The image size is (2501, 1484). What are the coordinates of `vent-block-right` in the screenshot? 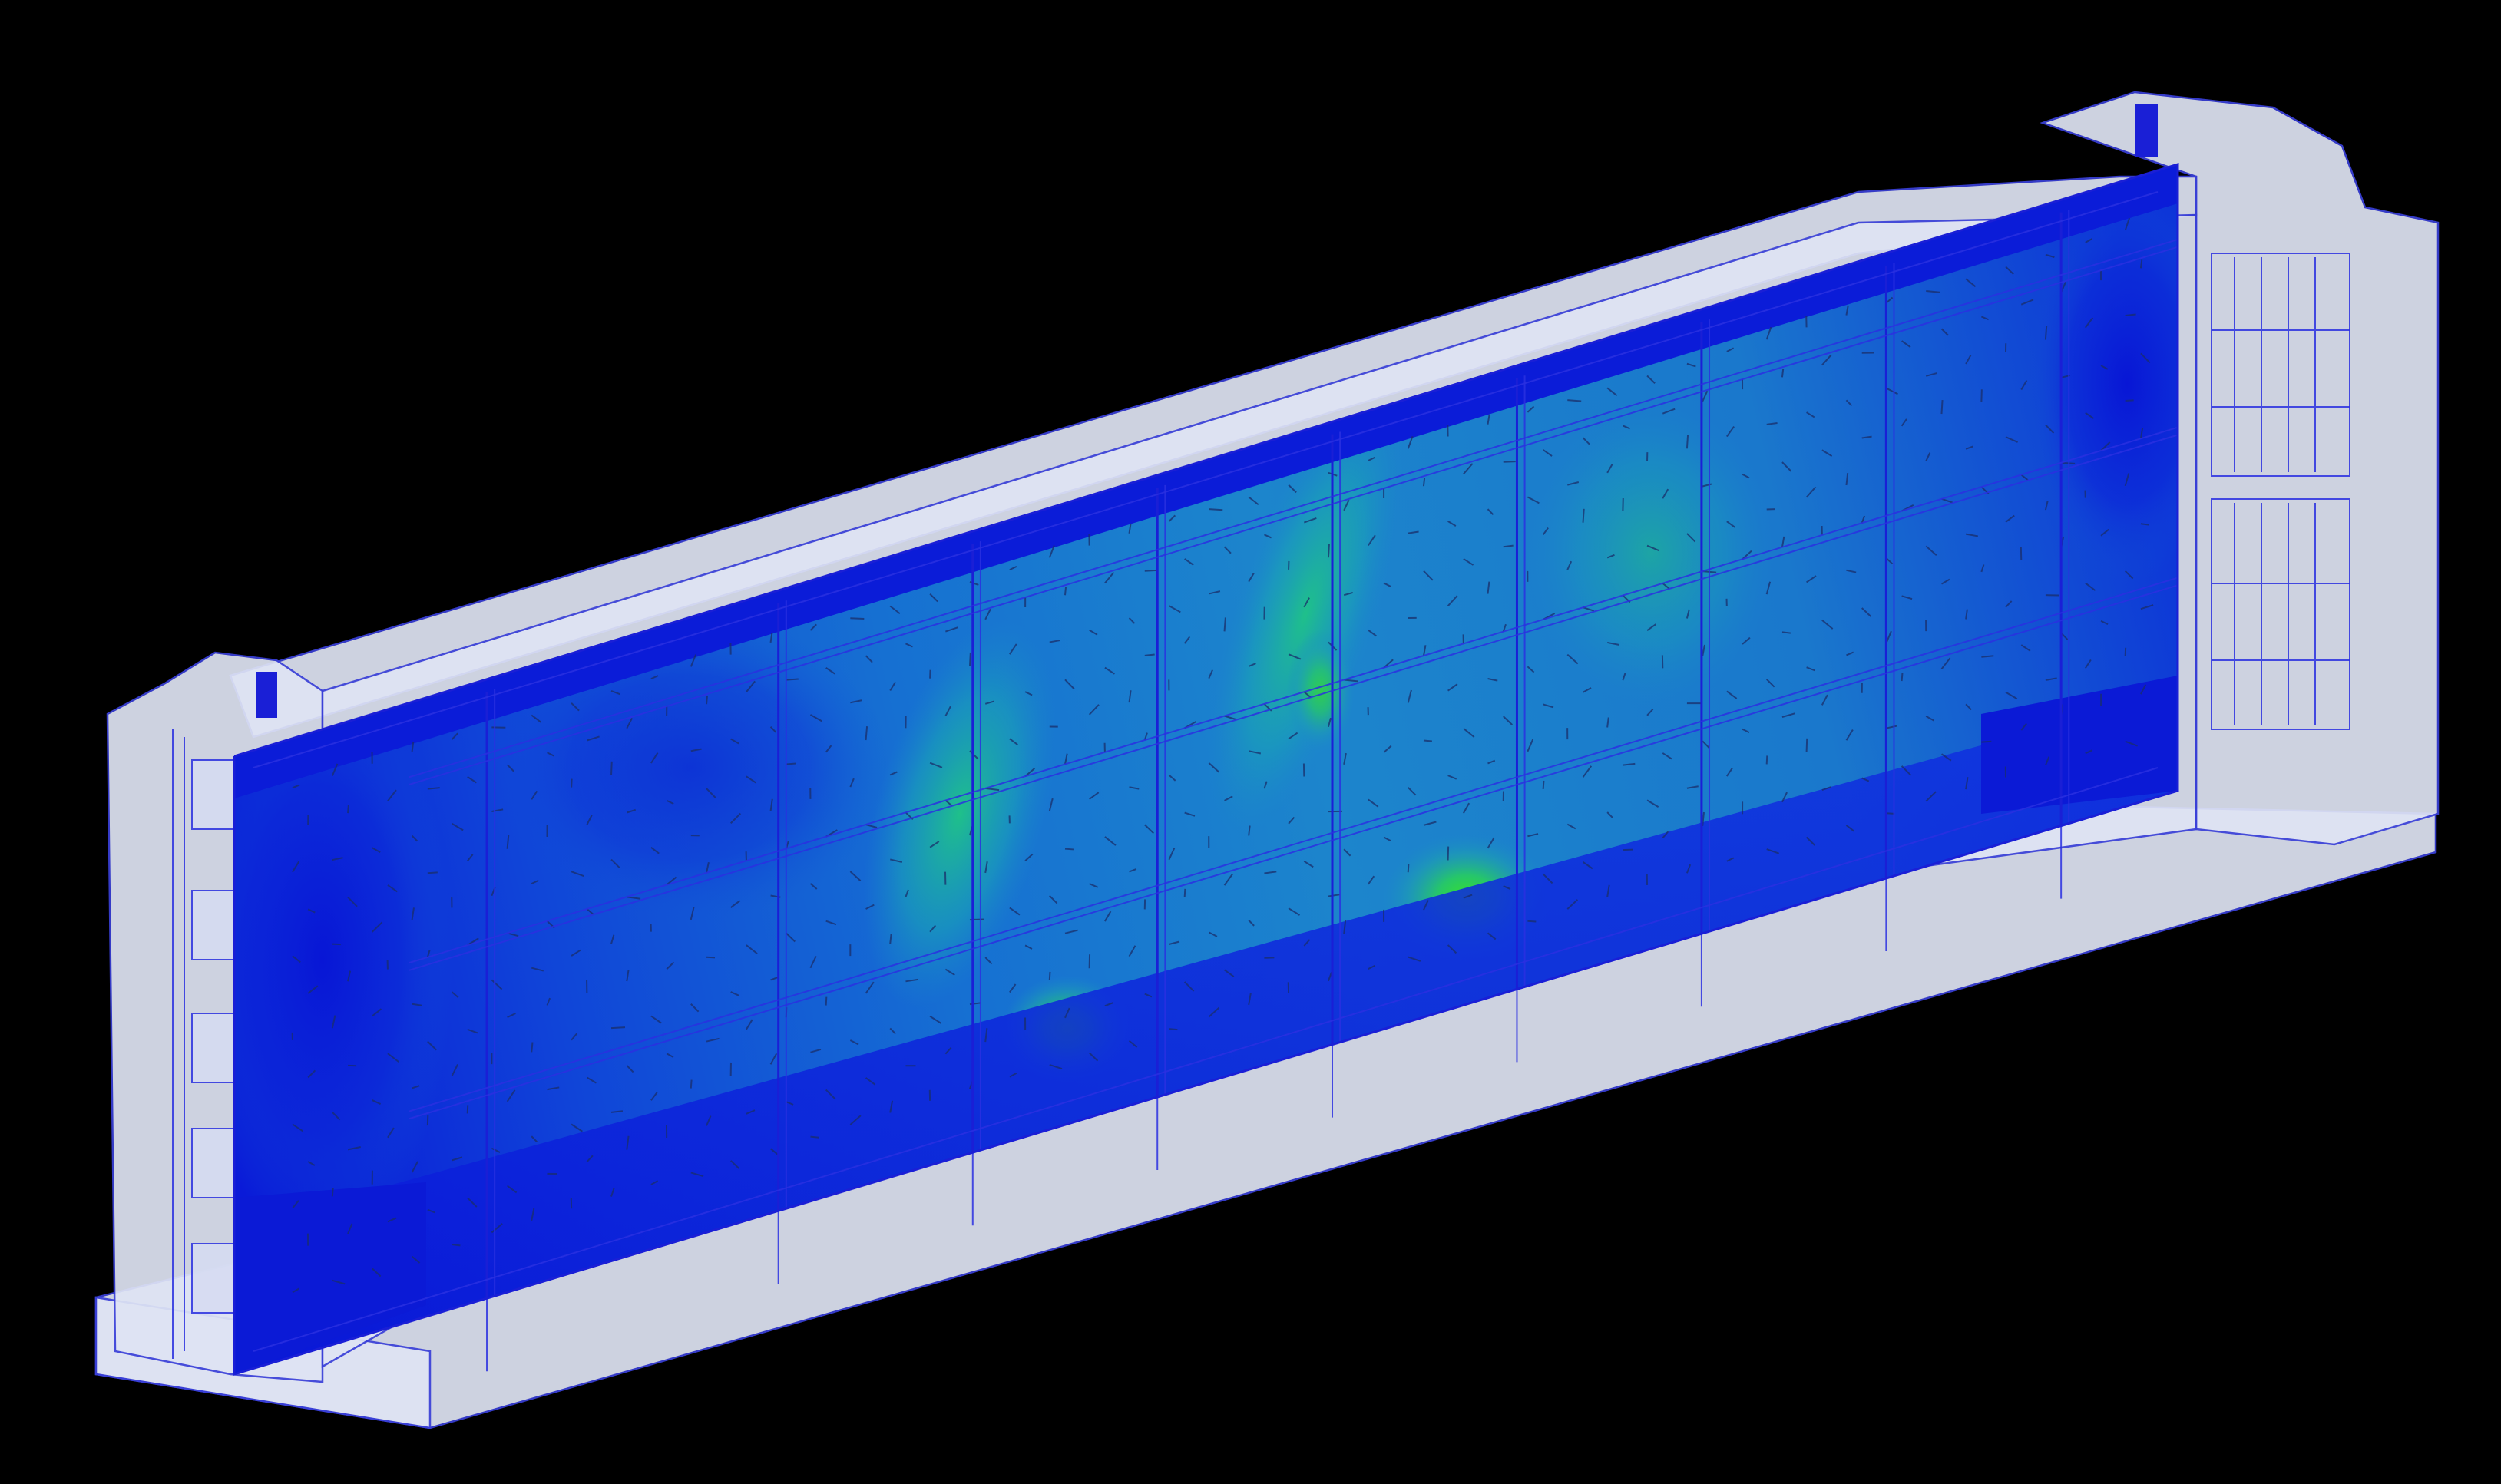 It's located at (2146, 130).